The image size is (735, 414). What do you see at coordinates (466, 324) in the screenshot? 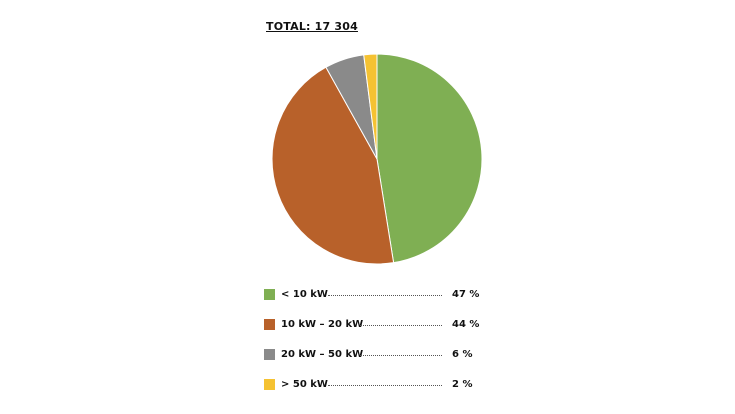
I see `legend-value: 44 %` at bounding box center [466, 324].